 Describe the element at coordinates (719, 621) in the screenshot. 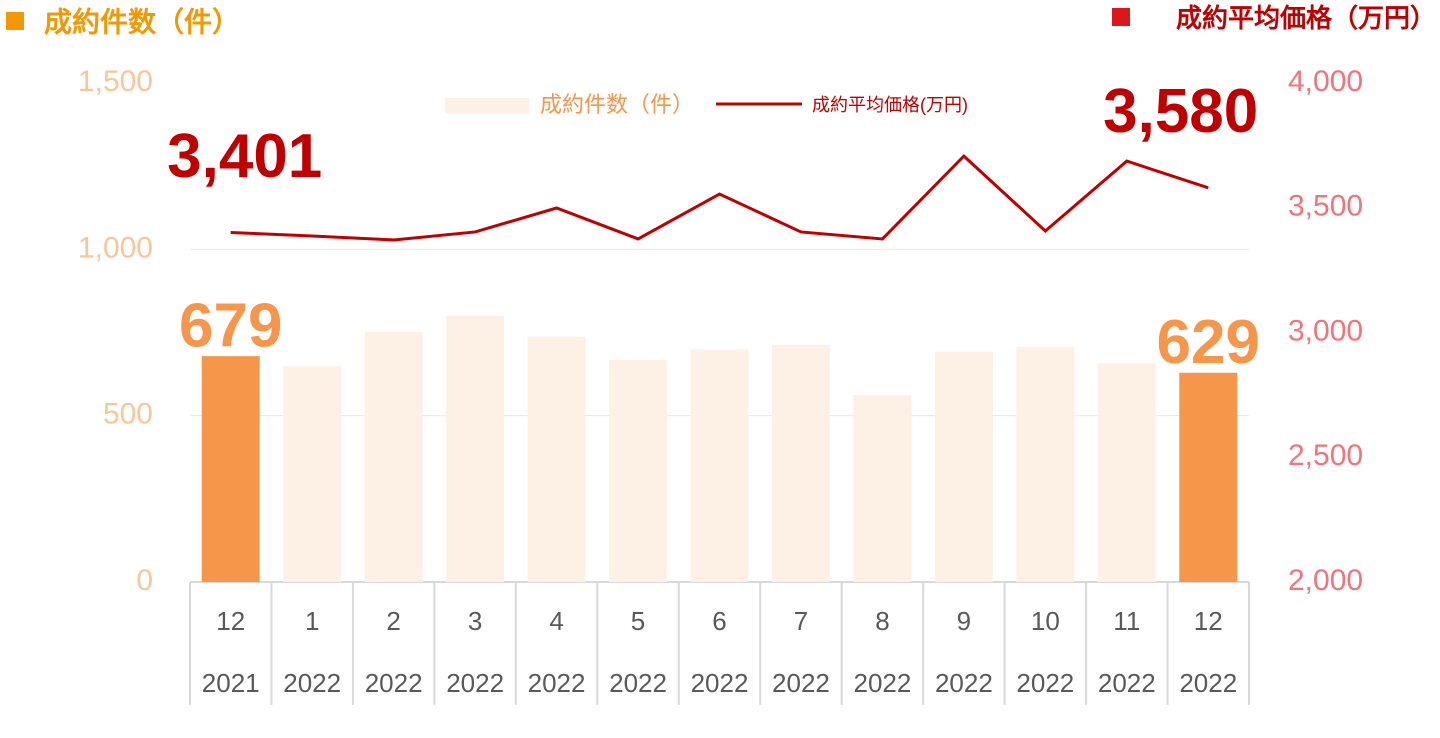

I see `x-tick-label: 6` at that location.